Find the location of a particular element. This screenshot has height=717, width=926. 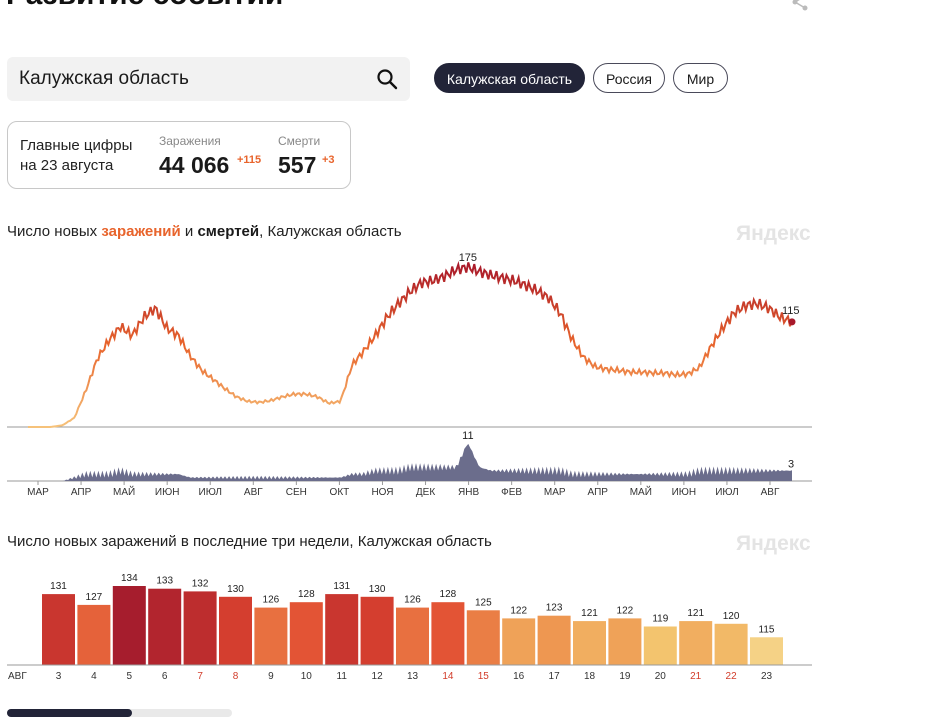

bottom-tab-active is located at coordinates (69, 713).